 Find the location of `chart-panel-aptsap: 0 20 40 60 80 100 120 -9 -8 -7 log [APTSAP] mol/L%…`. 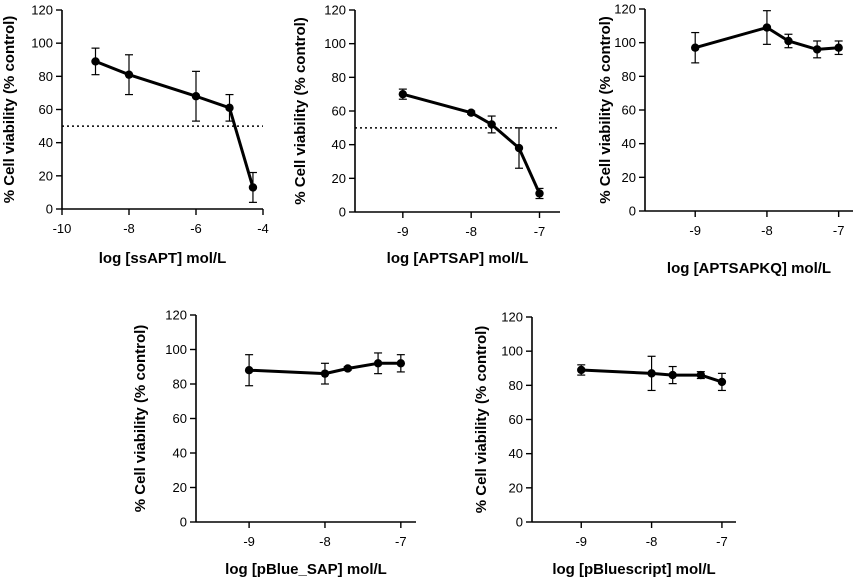

chart-panel-aptsap: 0 20 40 60 80 100 120 -9 -8 -7 log [APTSAP] mol/L%… is located at coordinates (426, 135).